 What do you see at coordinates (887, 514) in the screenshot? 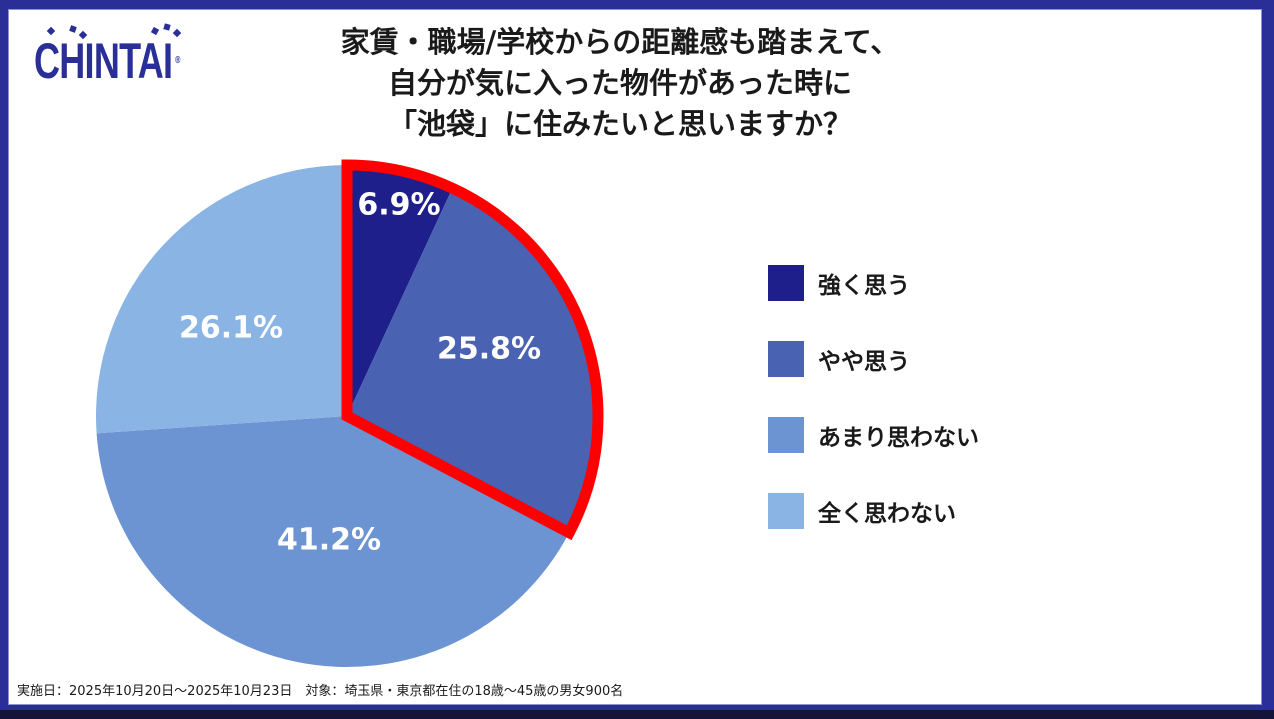
I see `legend-label: 全く思わない` at bounding box center [887, 514].